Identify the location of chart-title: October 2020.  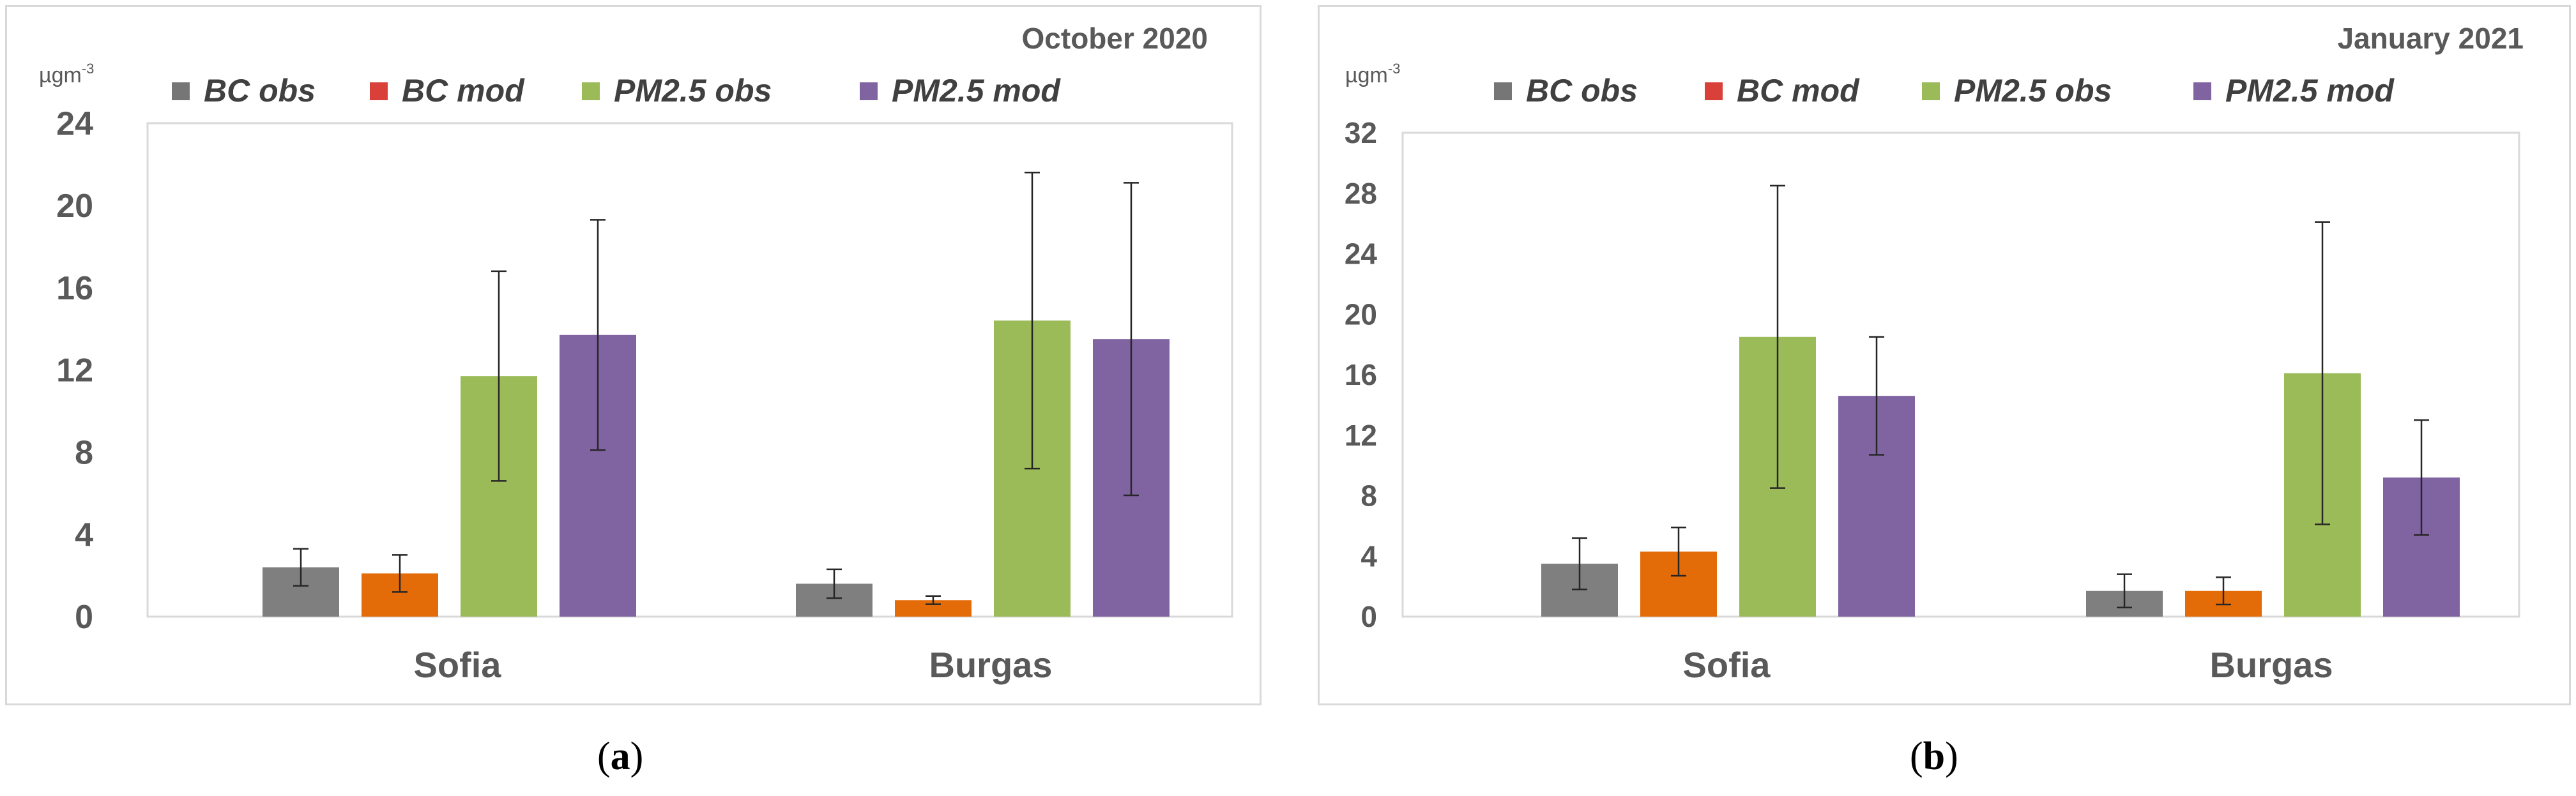
(1115, 38).